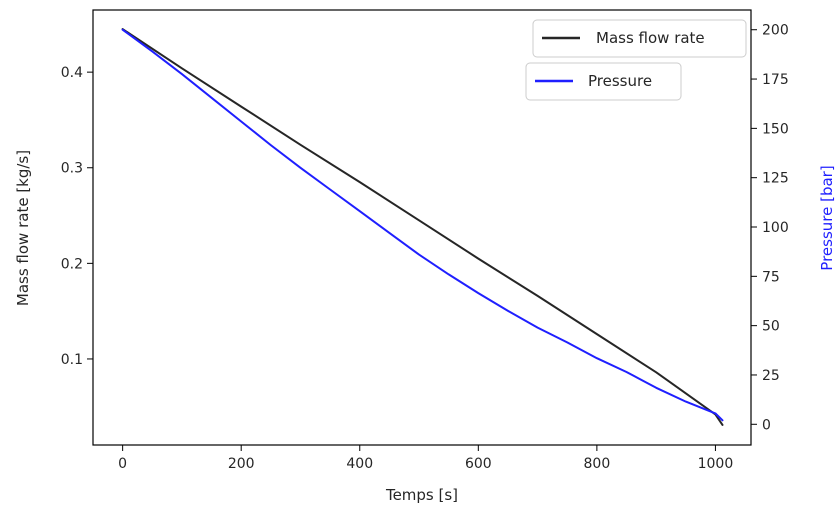  I want to click on legend-pressure: Pressure, so click(603, 81).